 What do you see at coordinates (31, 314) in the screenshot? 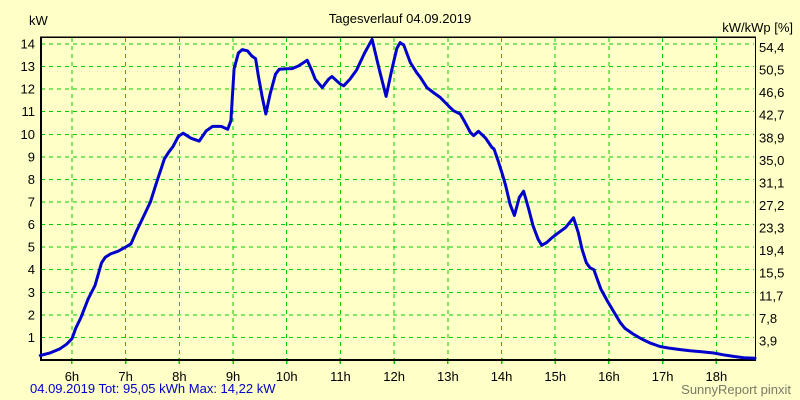
I see `left-tick-label: 2` at bounding box center [31, 314].